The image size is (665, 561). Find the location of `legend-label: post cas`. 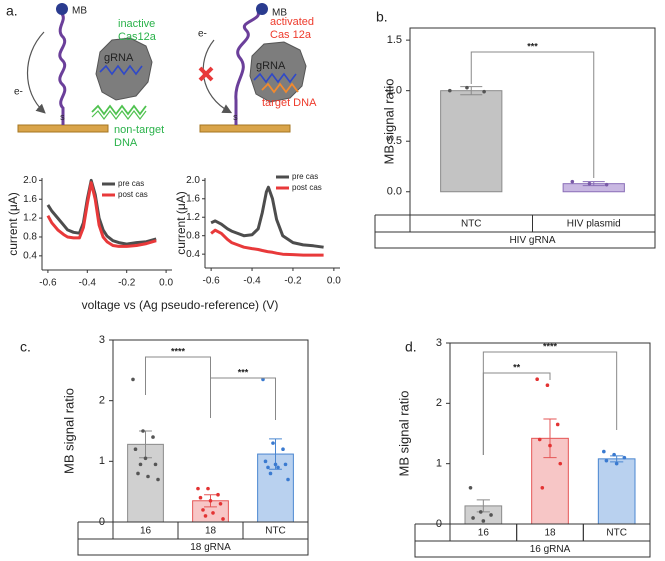

legend-label: post cas is located at coordinates (307, 187).